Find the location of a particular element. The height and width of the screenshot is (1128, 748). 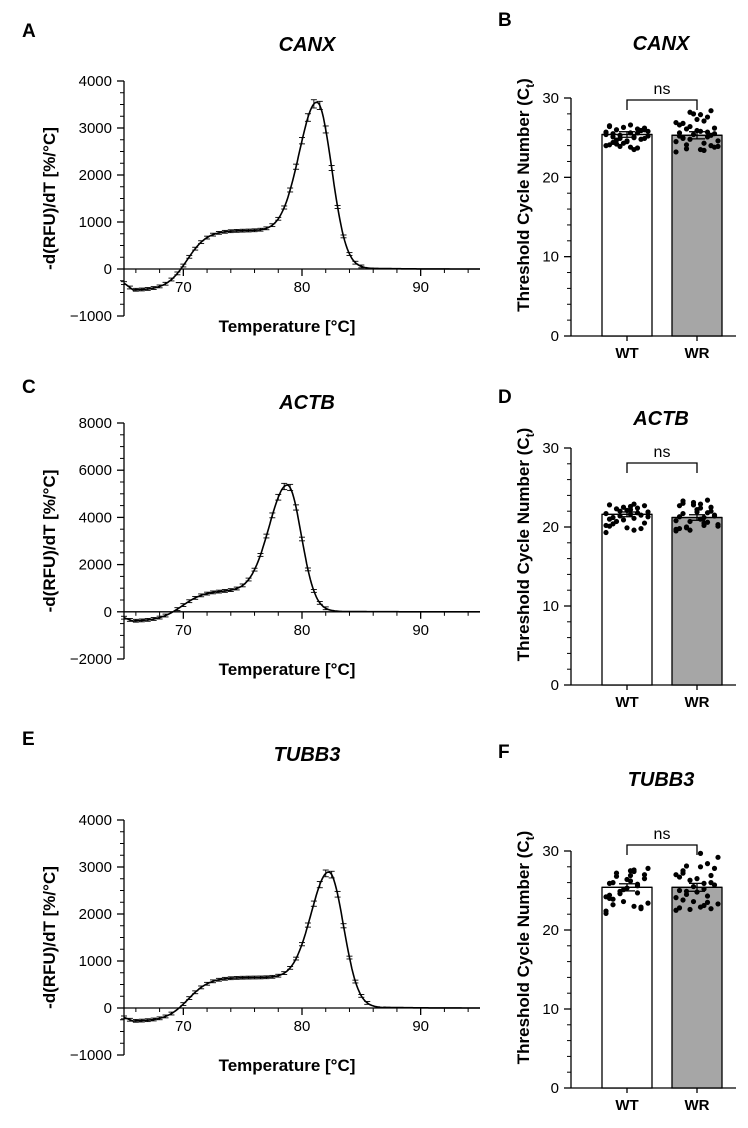

melt-curve-line is located at coordinates (301, 553).